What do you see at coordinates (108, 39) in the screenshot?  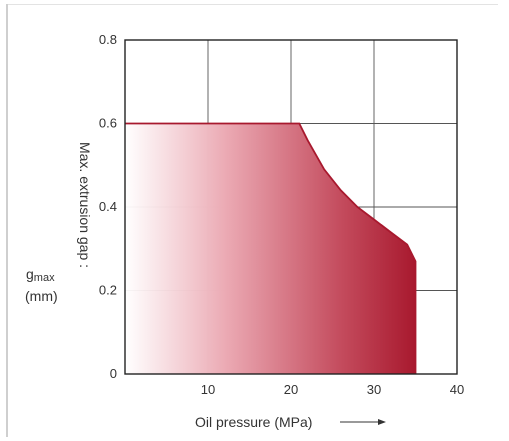 I see `y-tick-label: 0.8` at bounding box center [108, 39].